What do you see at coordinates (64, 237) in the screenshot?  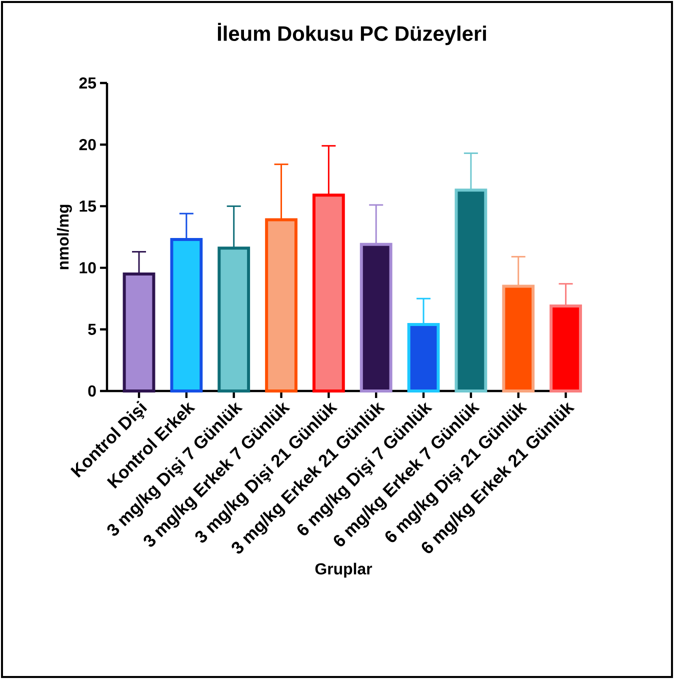 I see `y-axis-title: nmol/mg` at bounding box center [64, 237].